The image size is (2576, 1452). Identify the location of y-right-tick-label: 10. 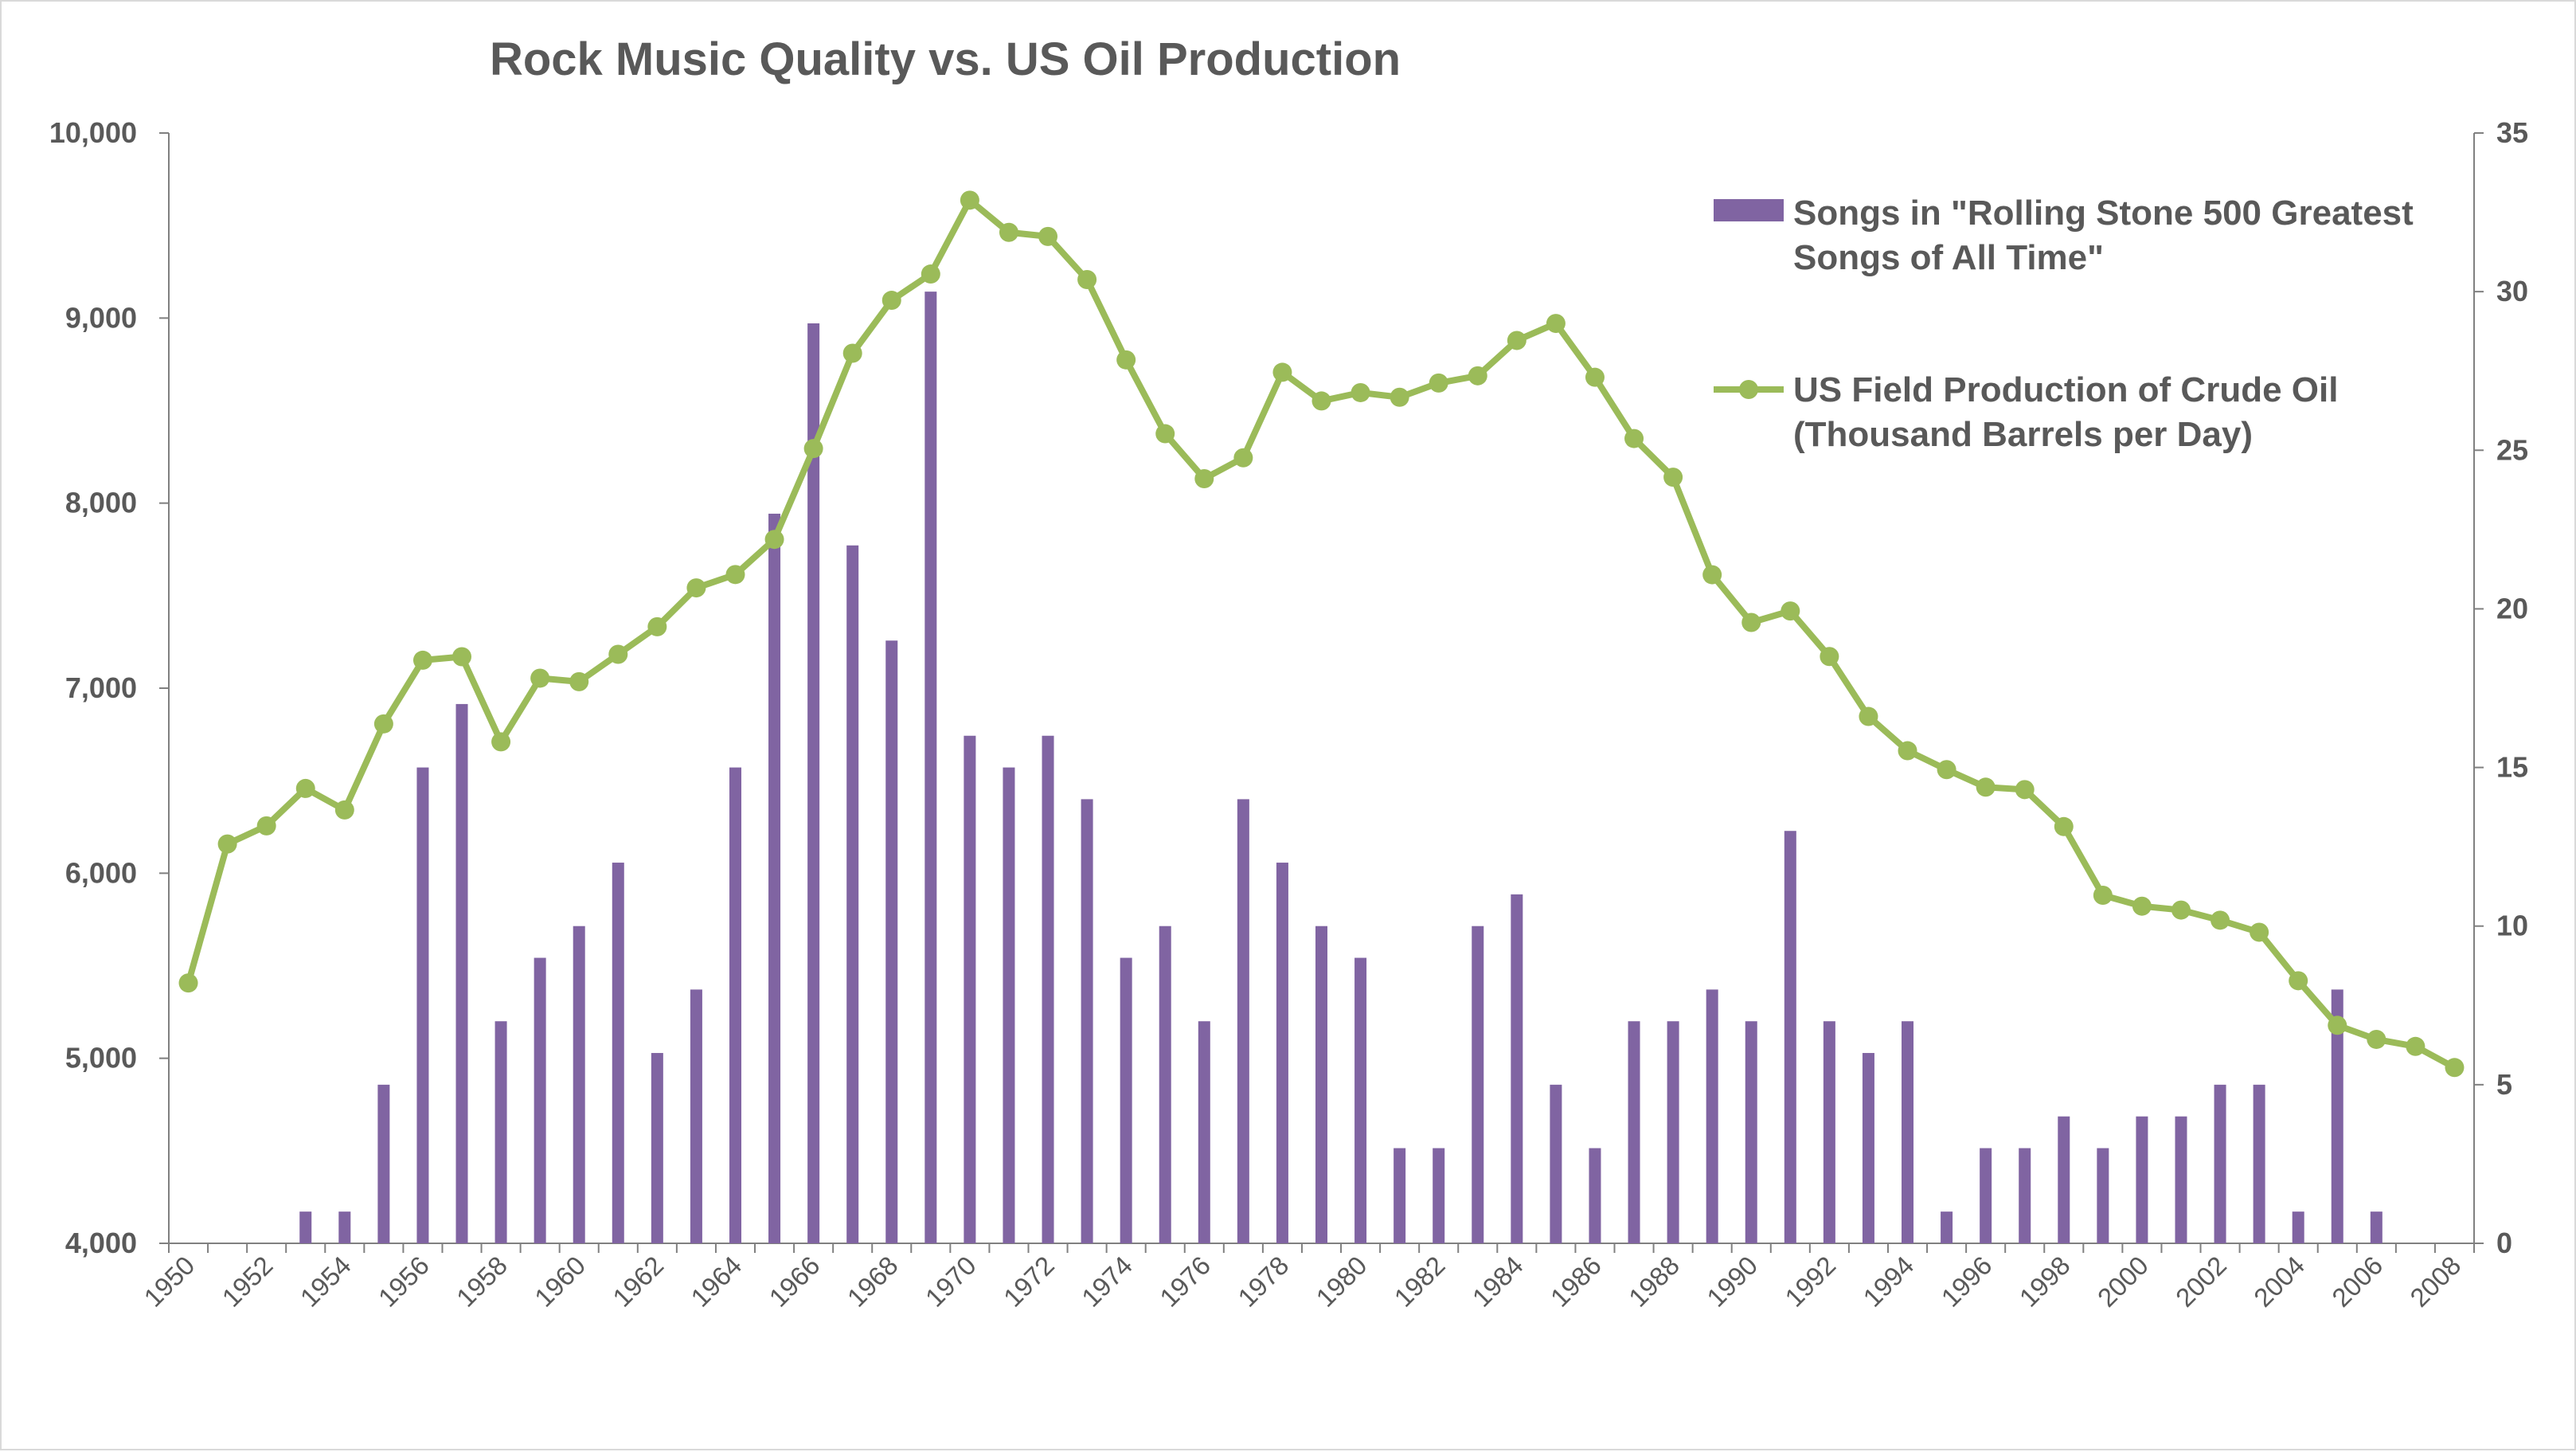
(2512, 926).